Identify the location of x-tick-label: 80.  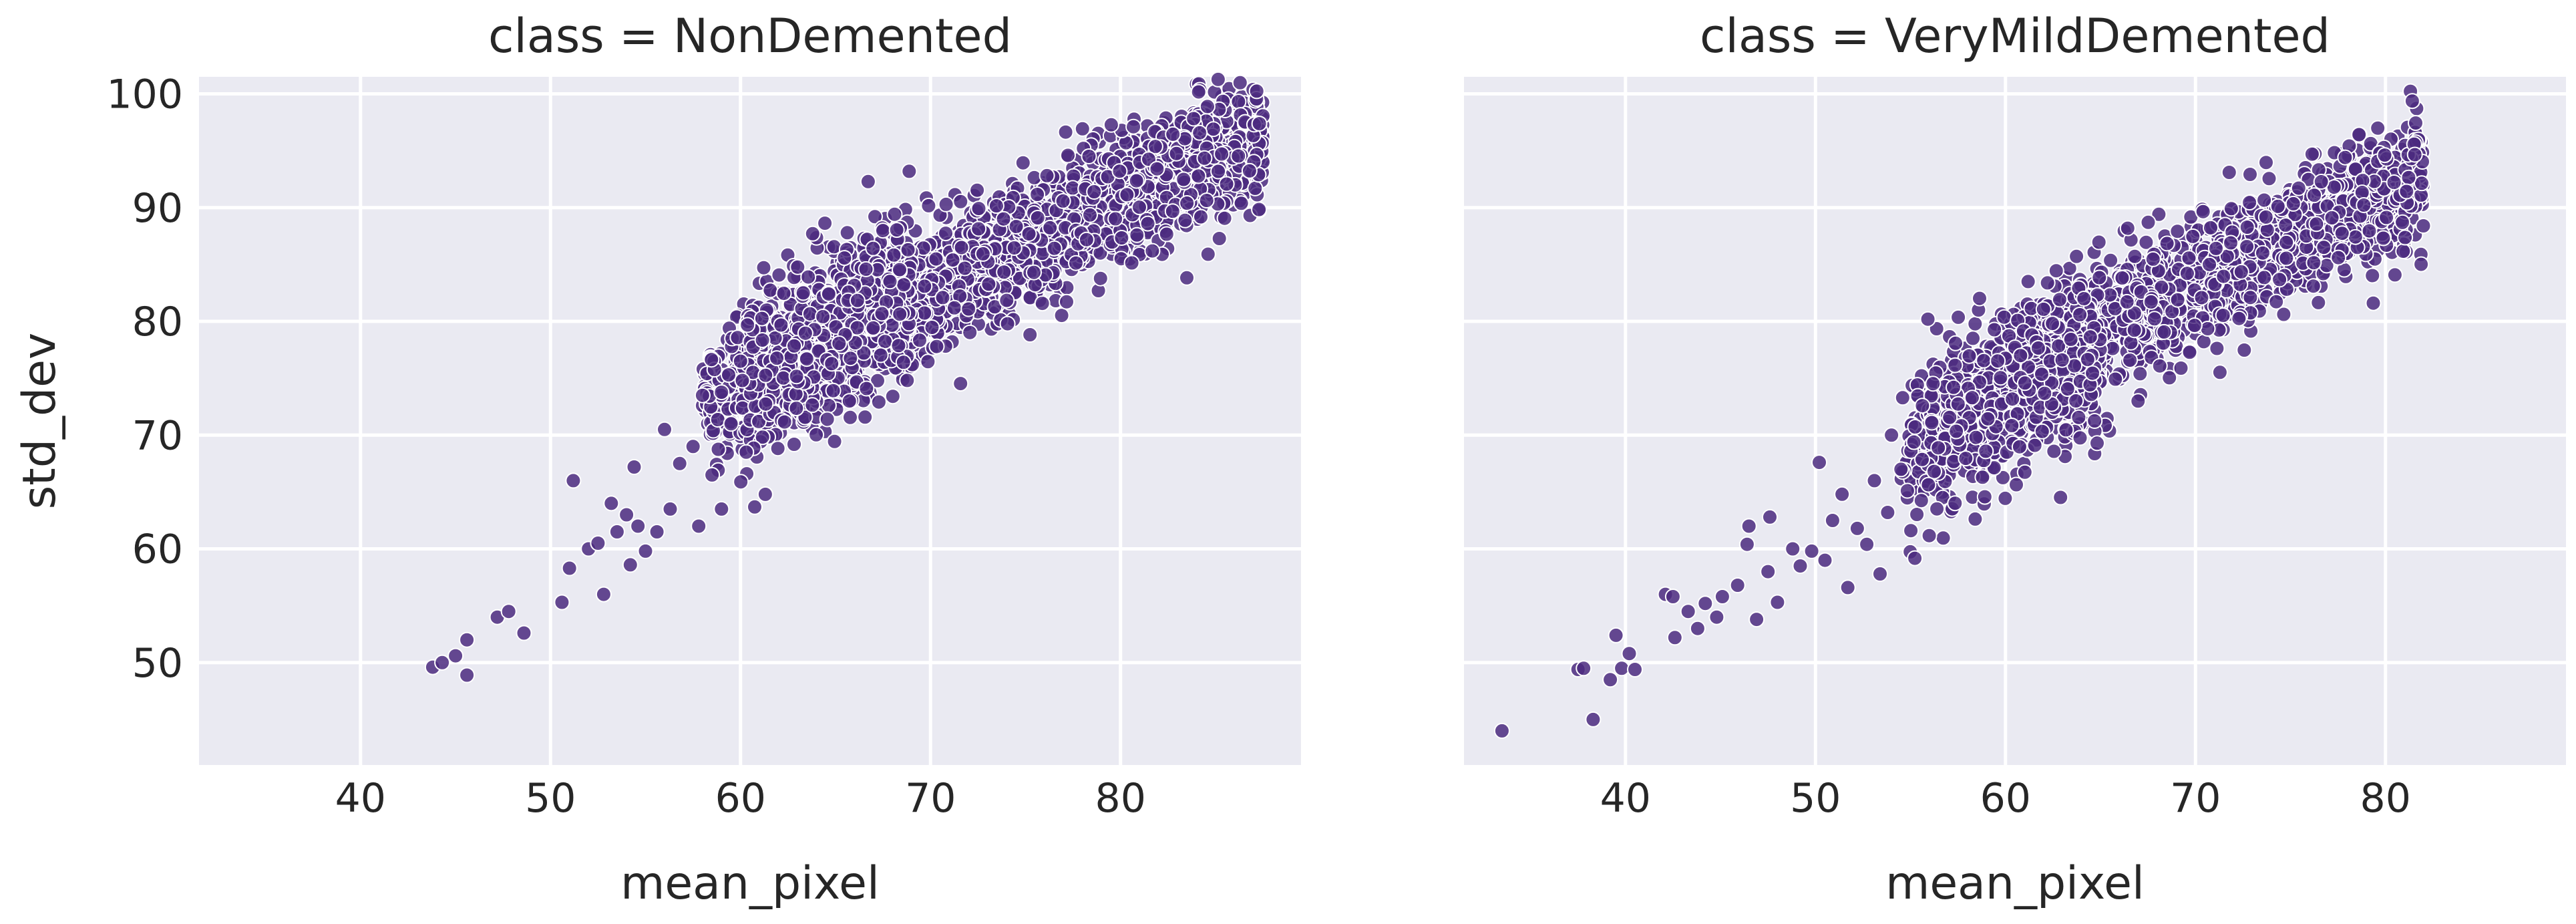
(1120, 798).